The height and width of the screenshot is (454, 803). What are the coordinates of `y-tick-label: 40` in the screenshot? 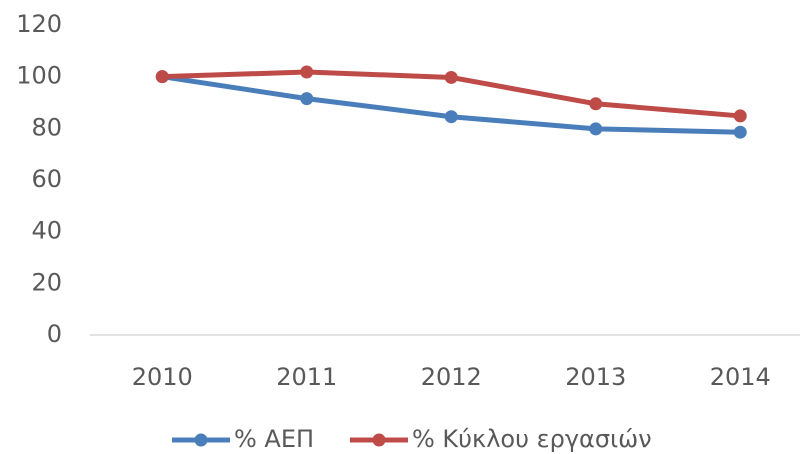 It's located at (46, 231).